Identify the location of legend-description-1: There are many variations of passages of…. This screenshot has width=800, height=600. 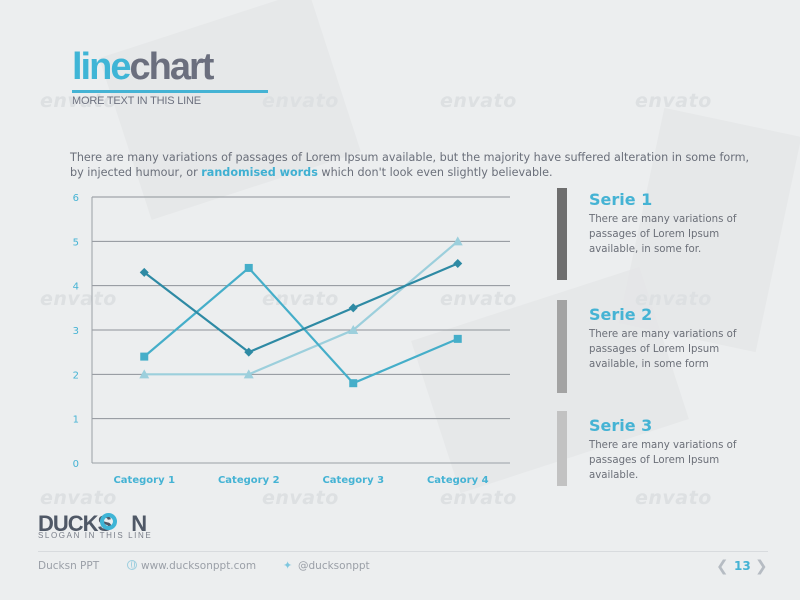
(663, 234).